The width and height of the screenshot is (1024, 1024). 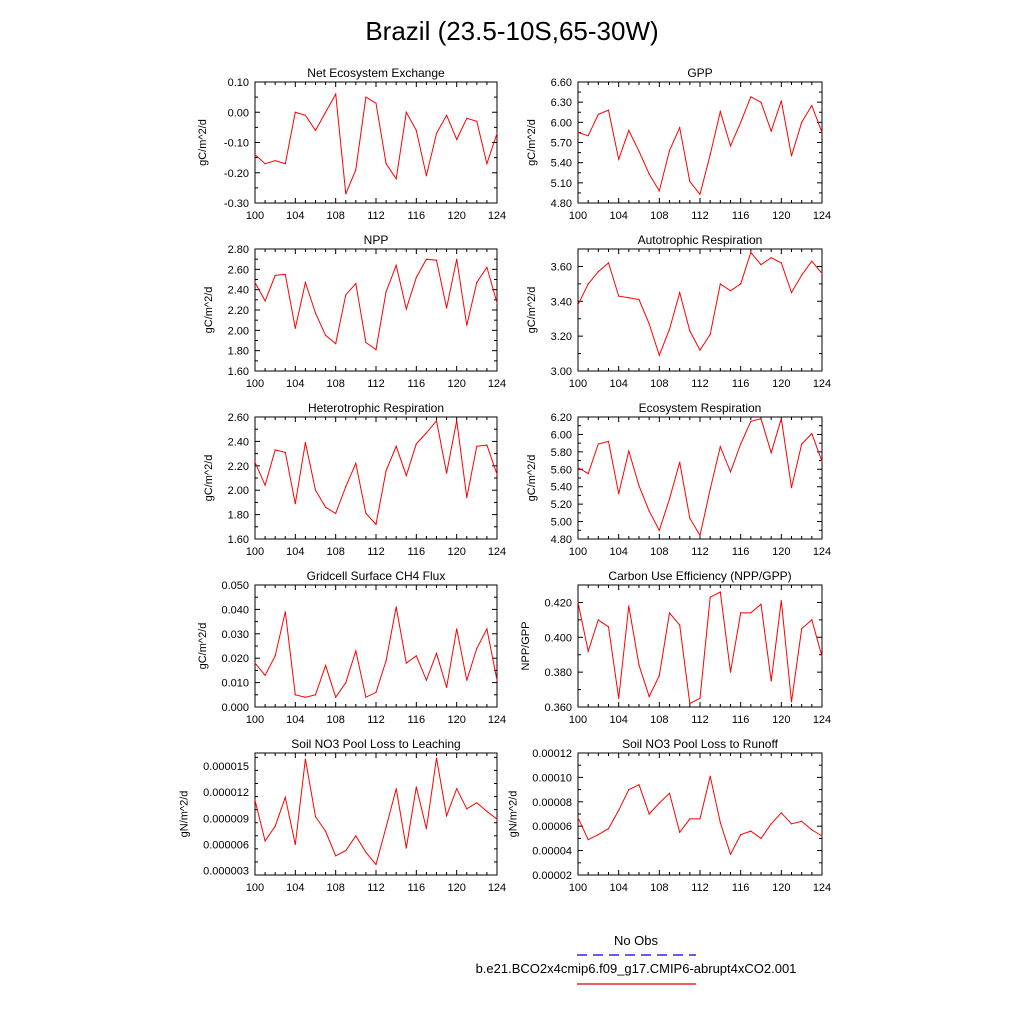 I want to click on y-tick-label: 2.80, so click(x=238, y=250).